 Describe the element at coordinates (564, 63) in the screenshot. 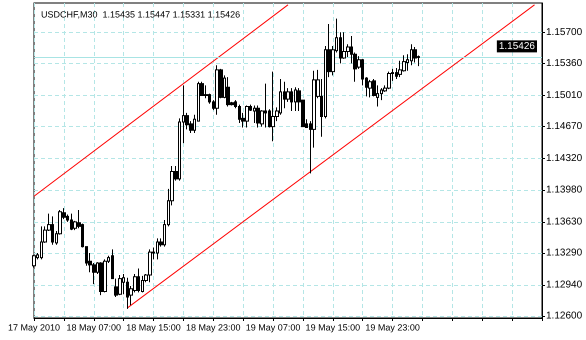

I see `y-tick-label: 1.15360` at that location.